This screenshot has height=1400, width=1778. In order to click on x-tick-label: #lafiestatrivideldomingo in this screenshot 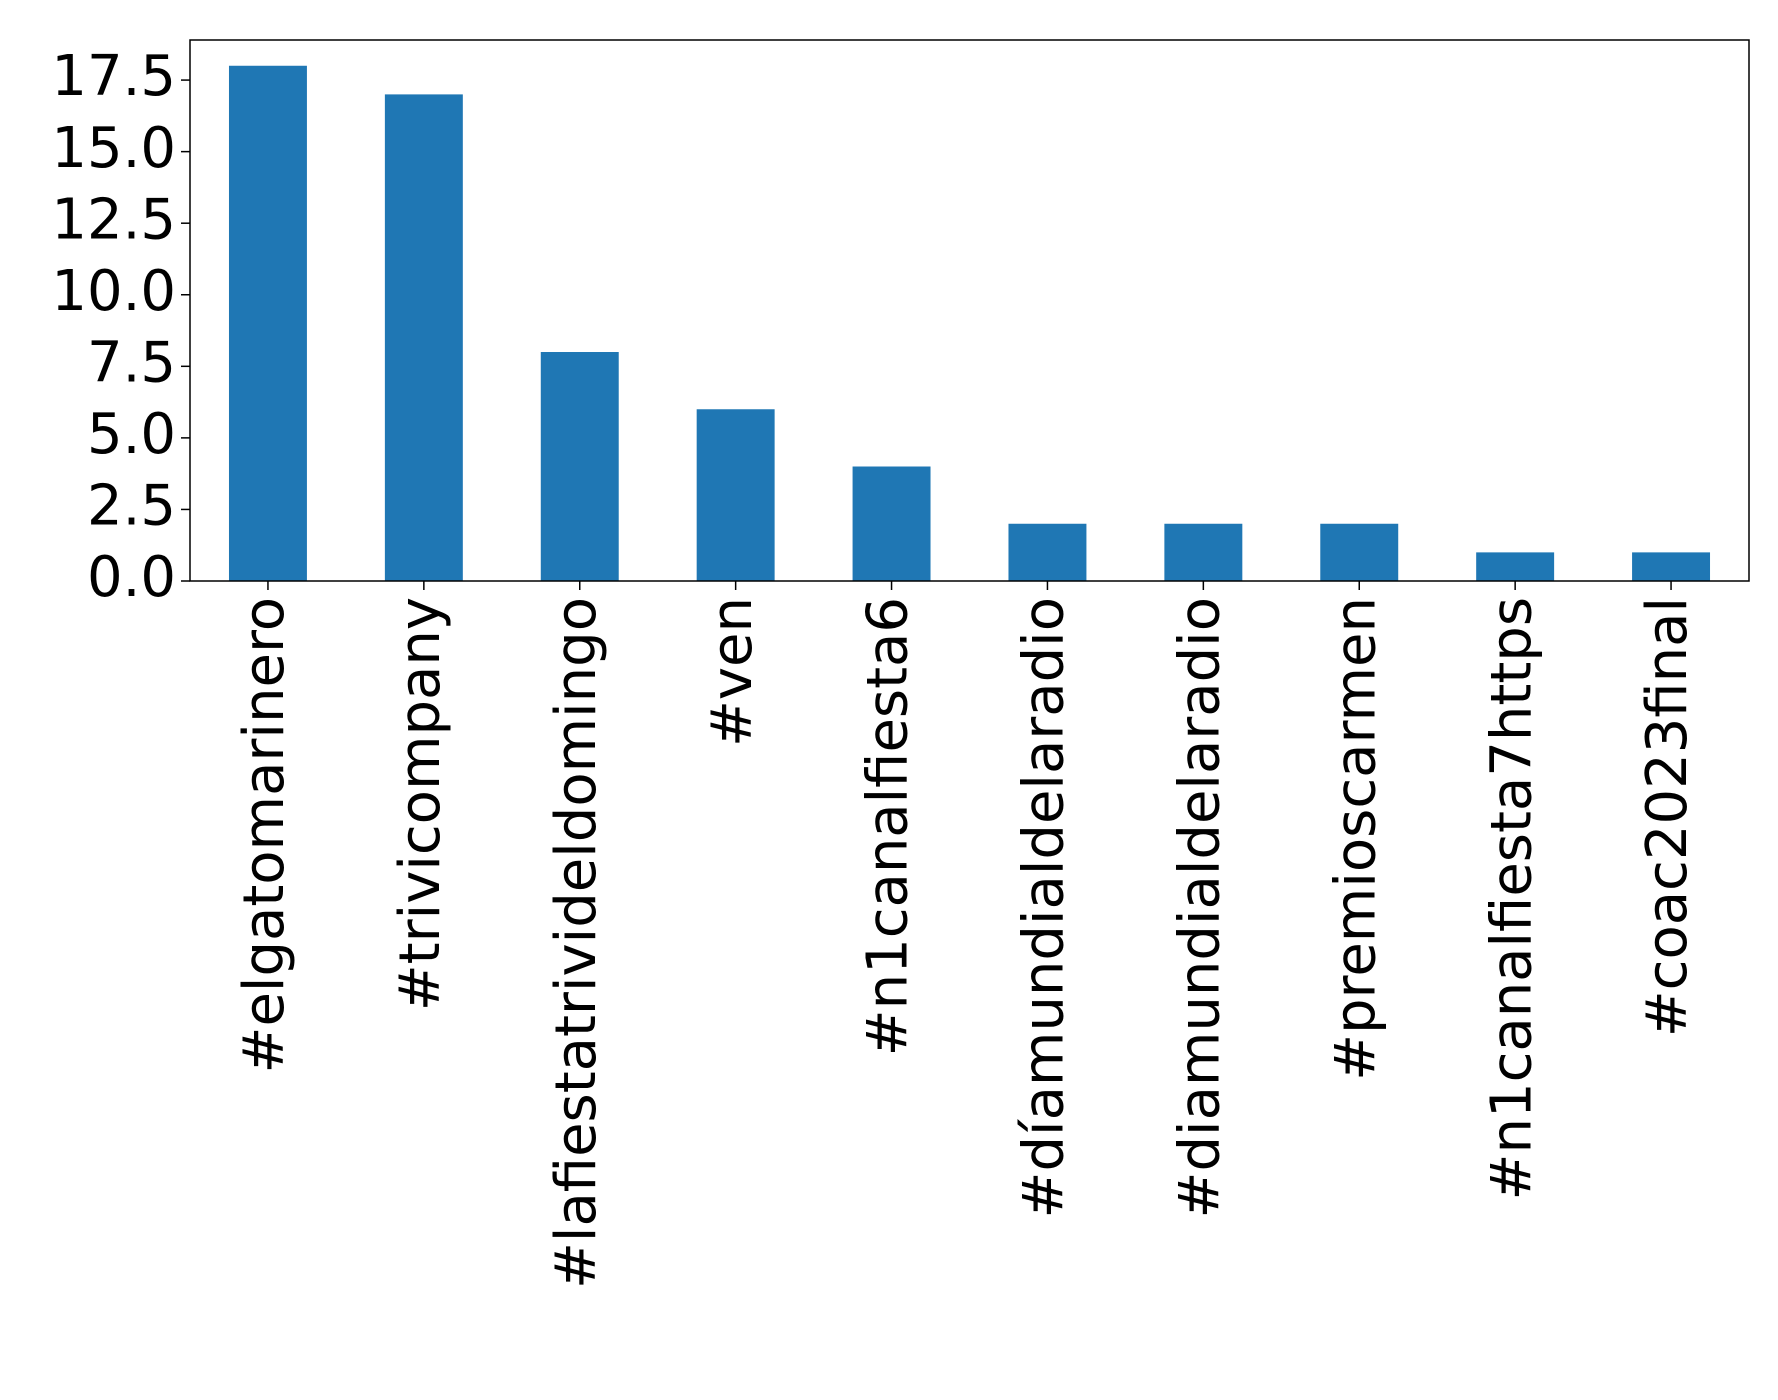, I will do `click(576, 943)`.